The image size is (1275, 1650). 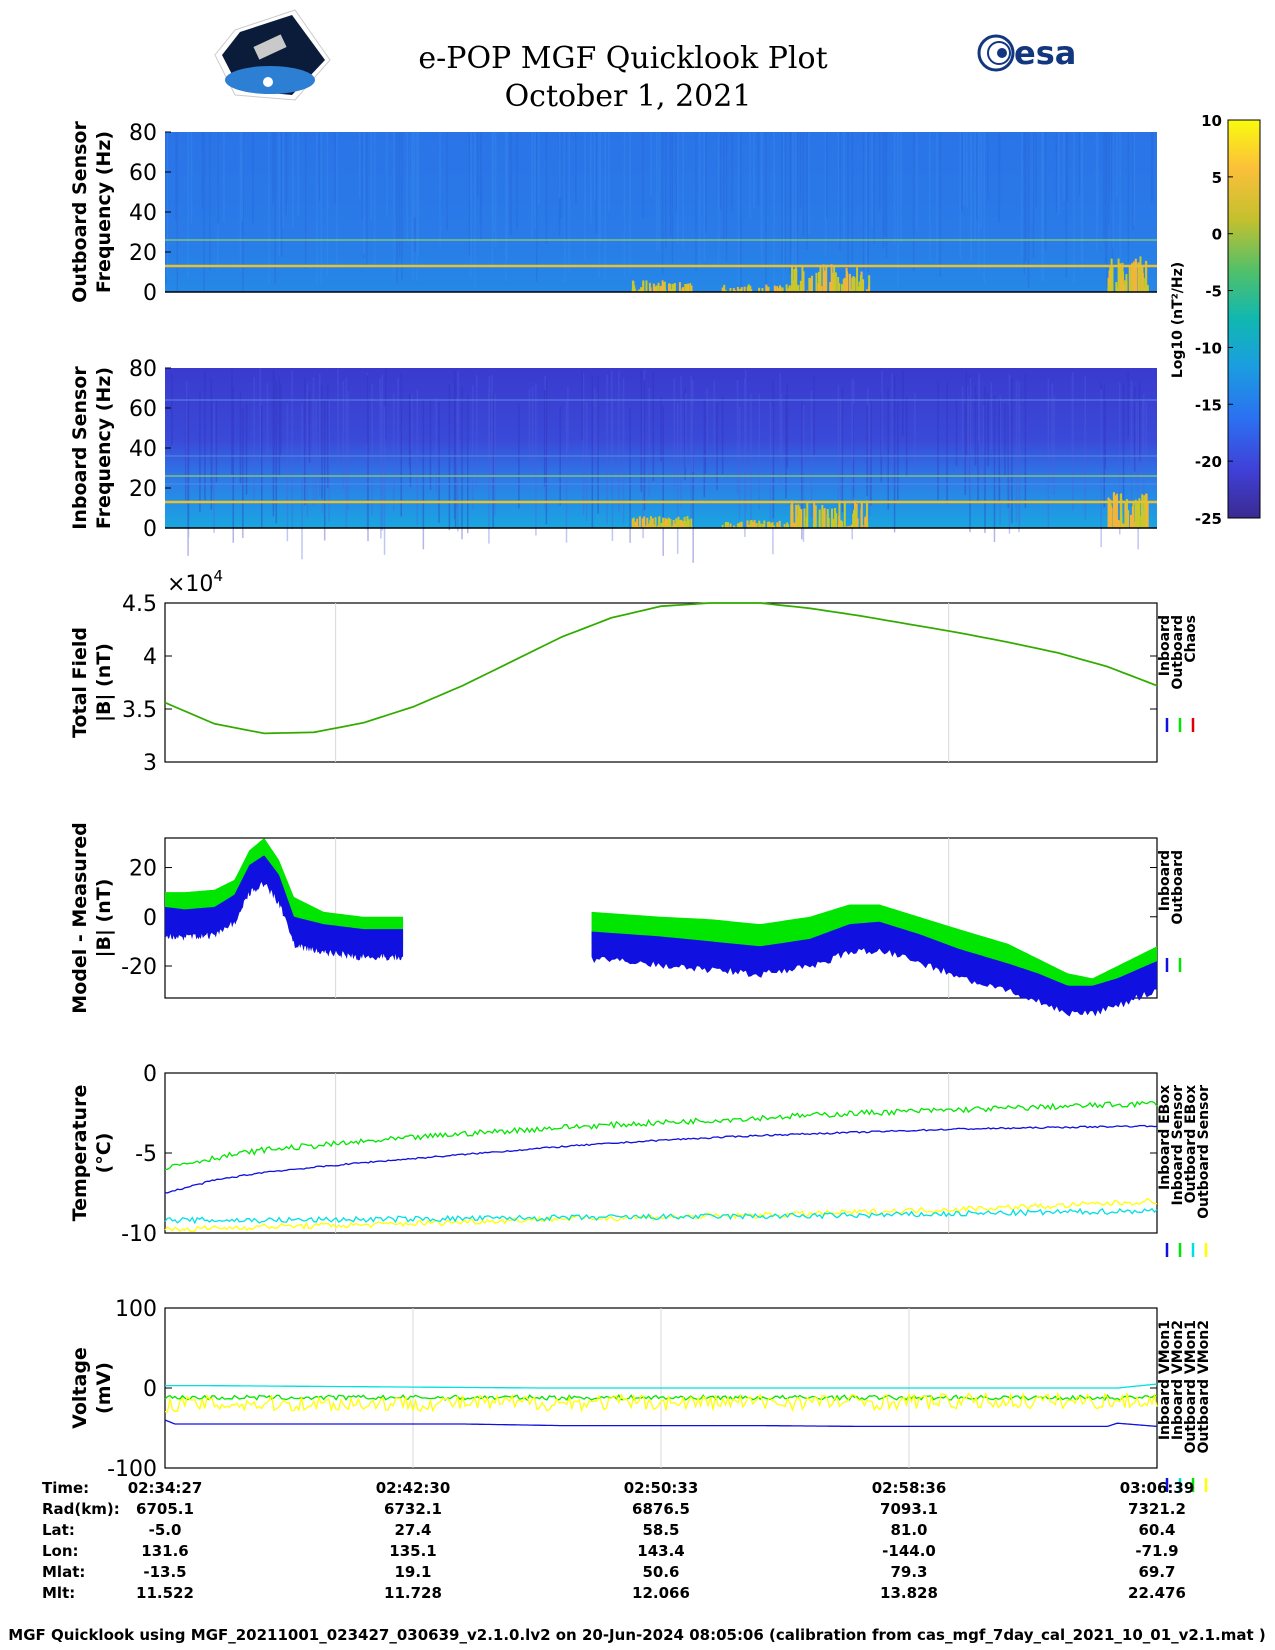 I want to click on ephemeris-row-label: Lat:, so click(x=58, y=1530).